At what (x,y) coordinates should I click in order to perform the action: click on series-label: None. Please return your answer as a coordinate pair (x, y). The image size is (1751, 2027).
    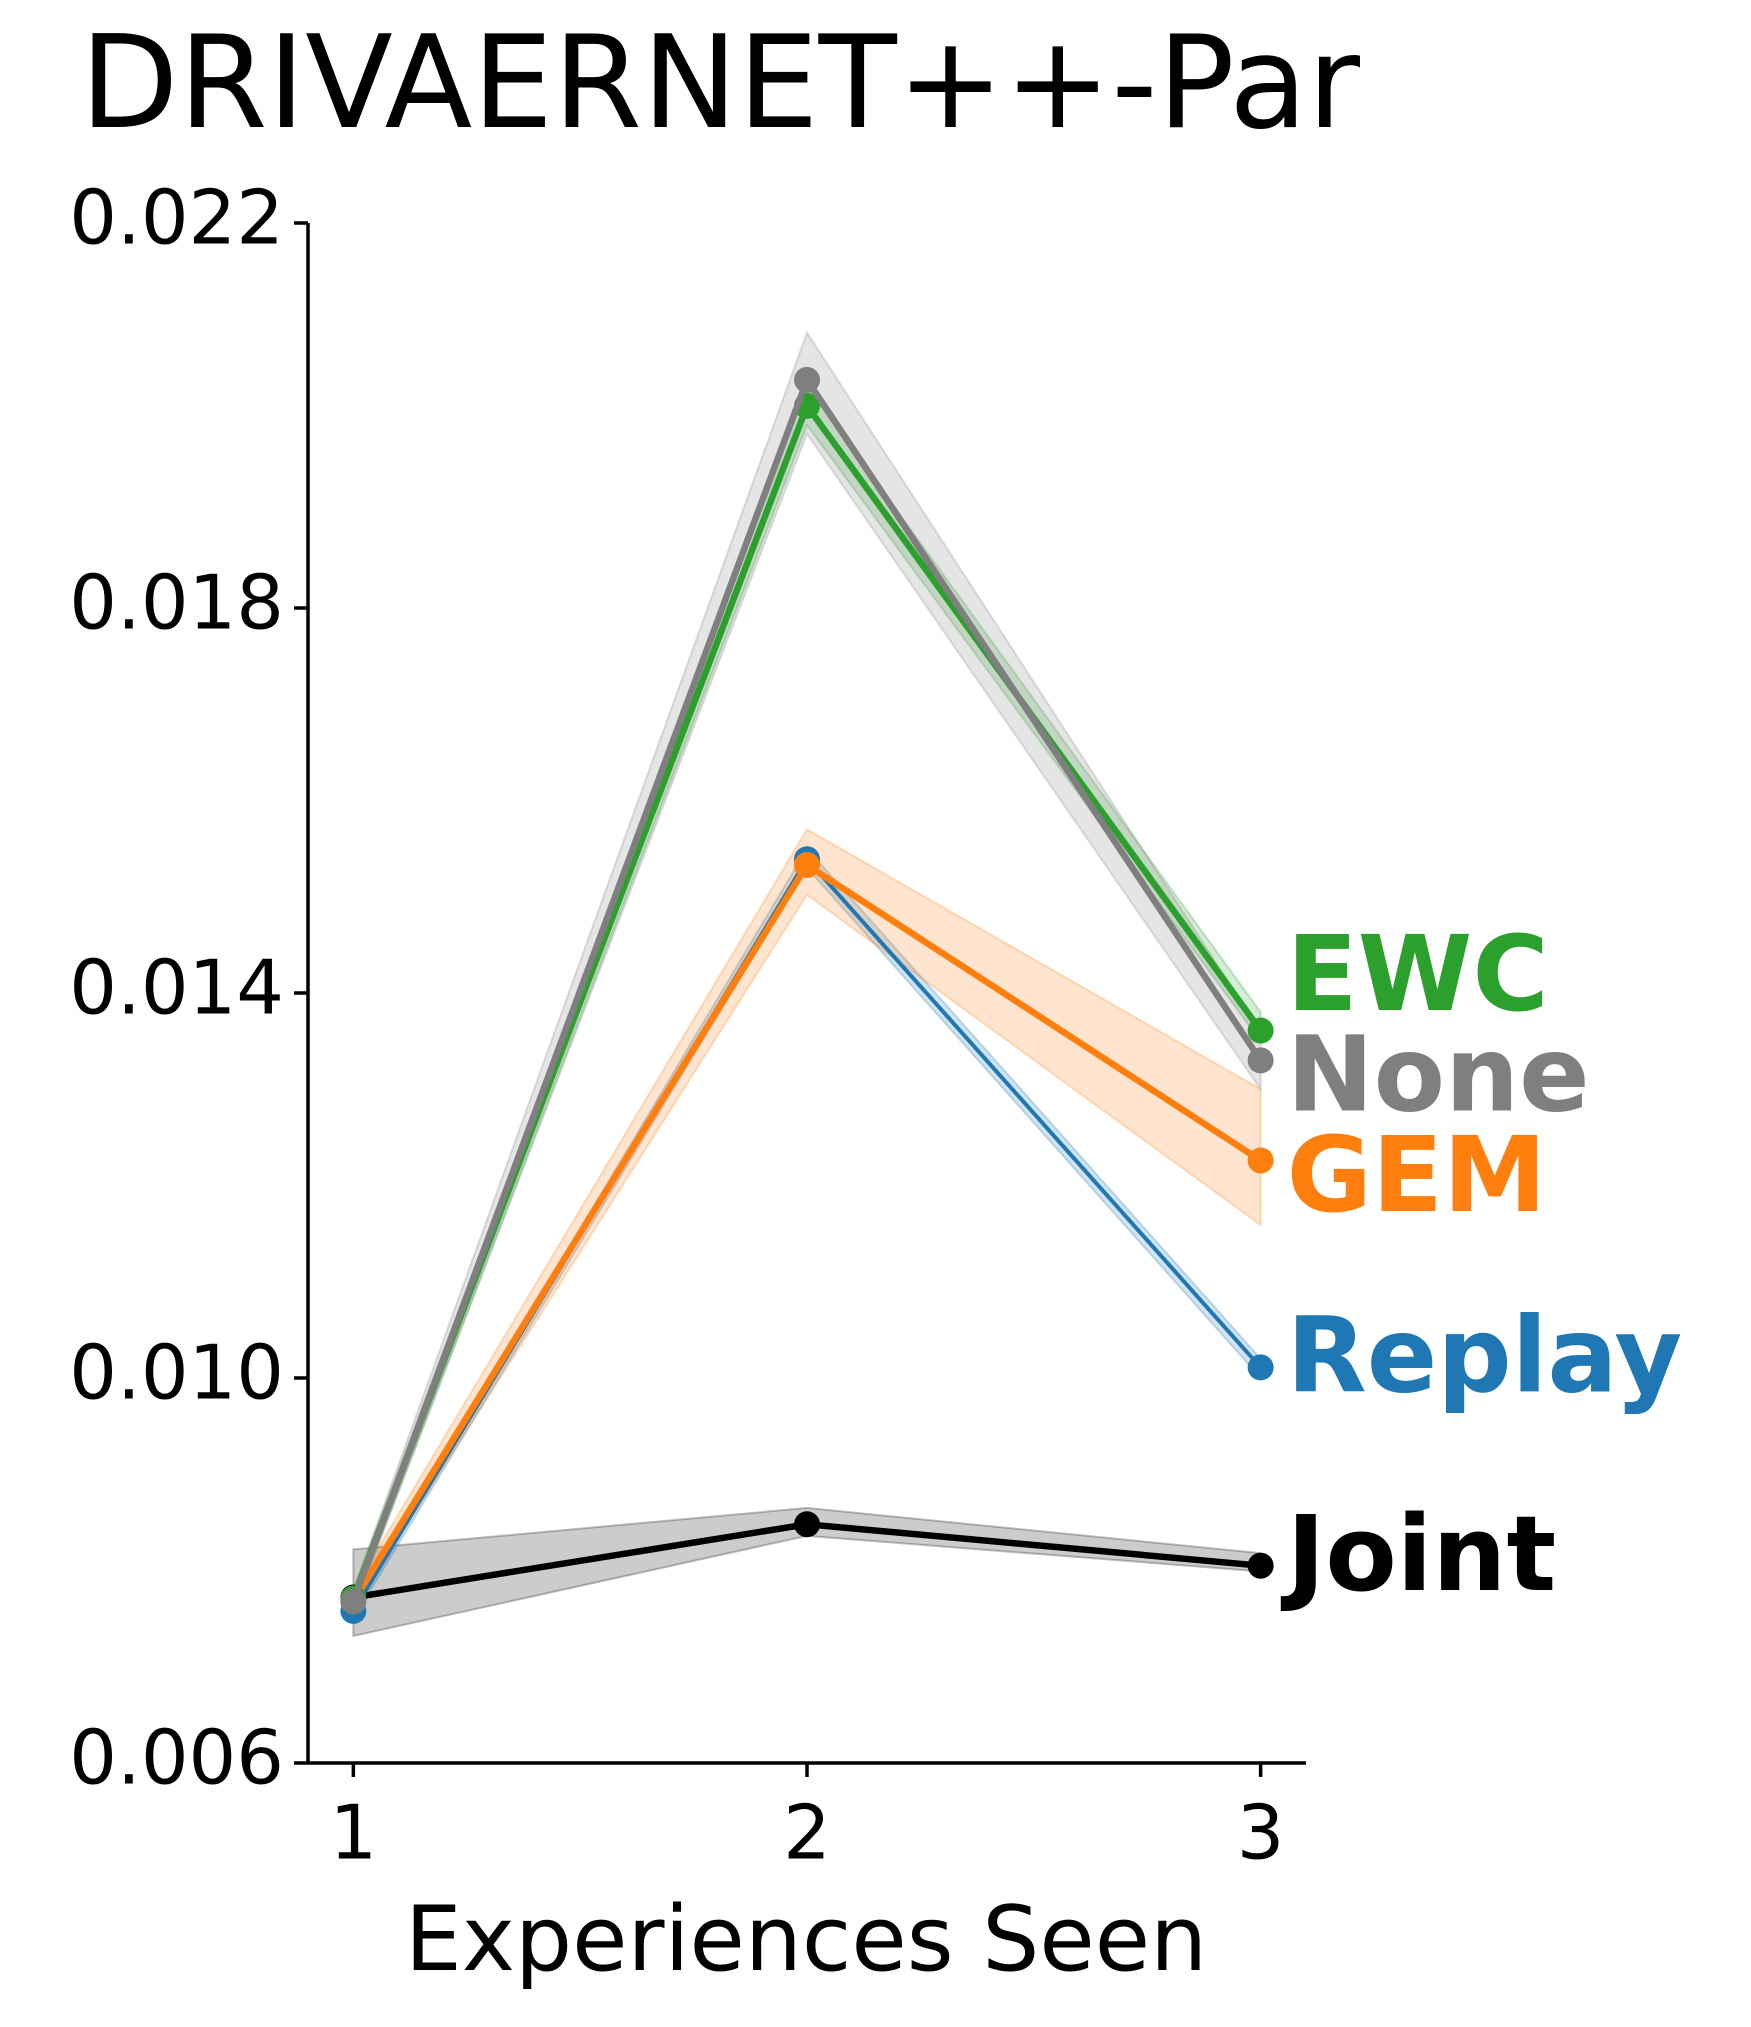
    Looking at the image, I should click on (1438, 1075).